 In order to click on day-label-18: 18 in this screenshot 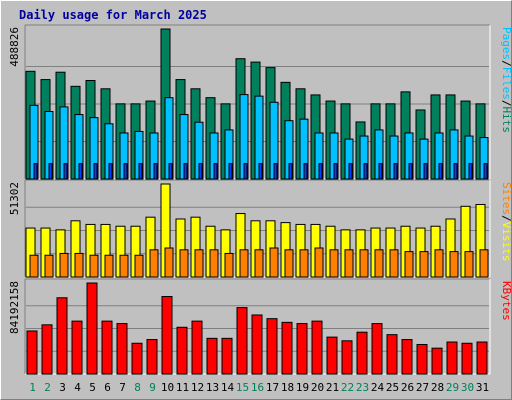, I will do `click(287, 387)`.